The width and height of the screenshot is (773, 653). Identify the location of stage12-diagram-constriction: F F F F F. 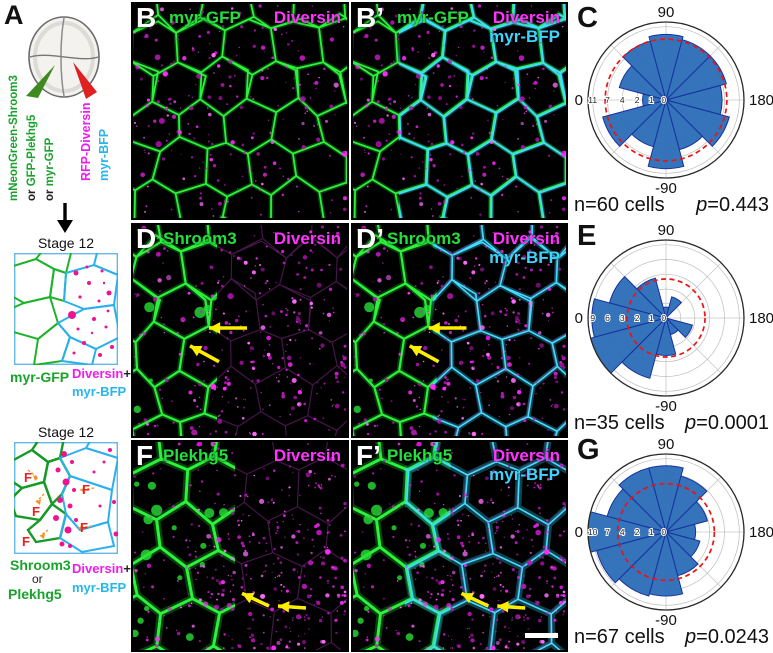
(66, 498).